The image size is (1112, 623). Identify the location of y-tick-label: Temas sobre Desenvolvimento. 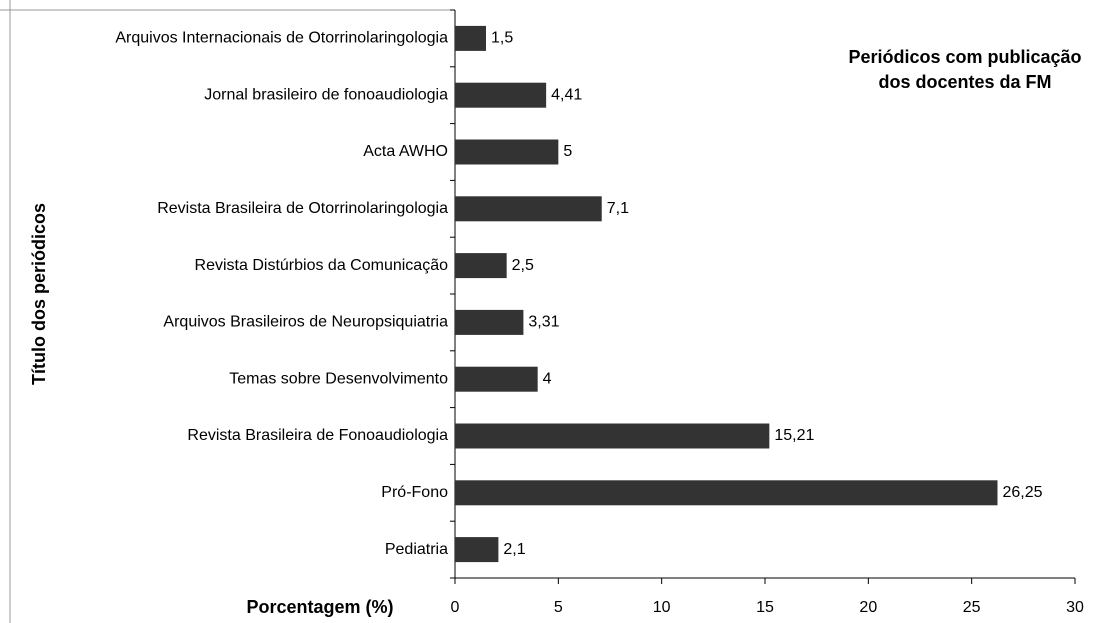
(338, 378).